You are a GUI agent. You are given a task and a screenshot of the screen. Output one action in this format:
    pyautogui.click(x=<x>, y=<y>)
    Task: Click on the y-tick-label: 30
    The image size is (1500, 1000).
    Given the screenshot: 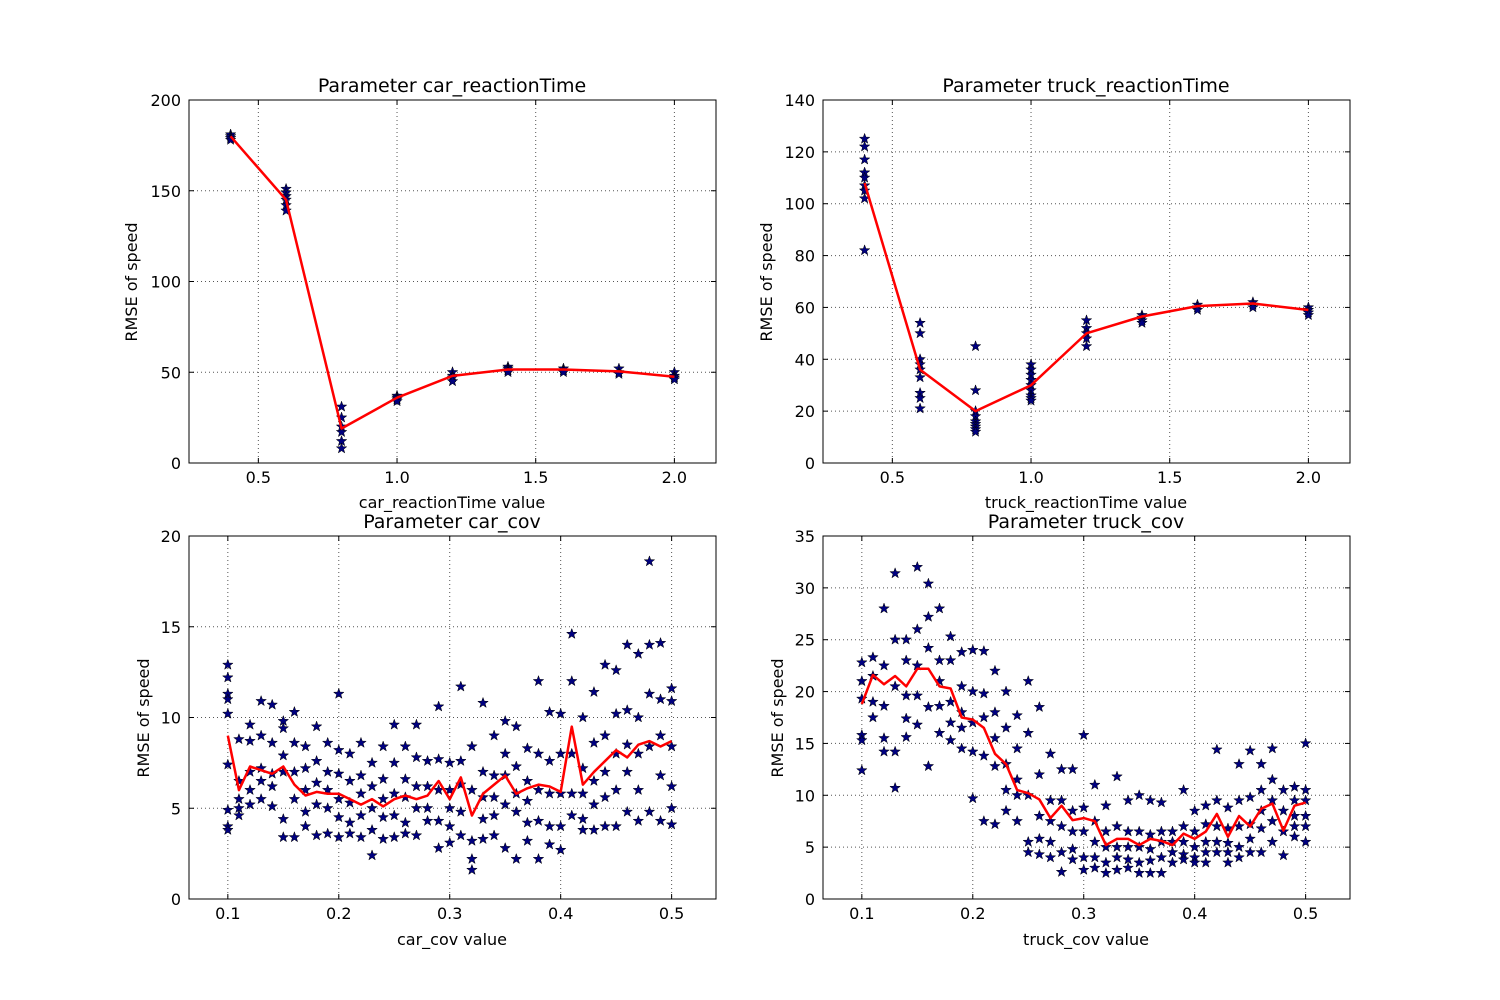 What is the action you would take?
    pyautogui.click(x=805, y=588)
    